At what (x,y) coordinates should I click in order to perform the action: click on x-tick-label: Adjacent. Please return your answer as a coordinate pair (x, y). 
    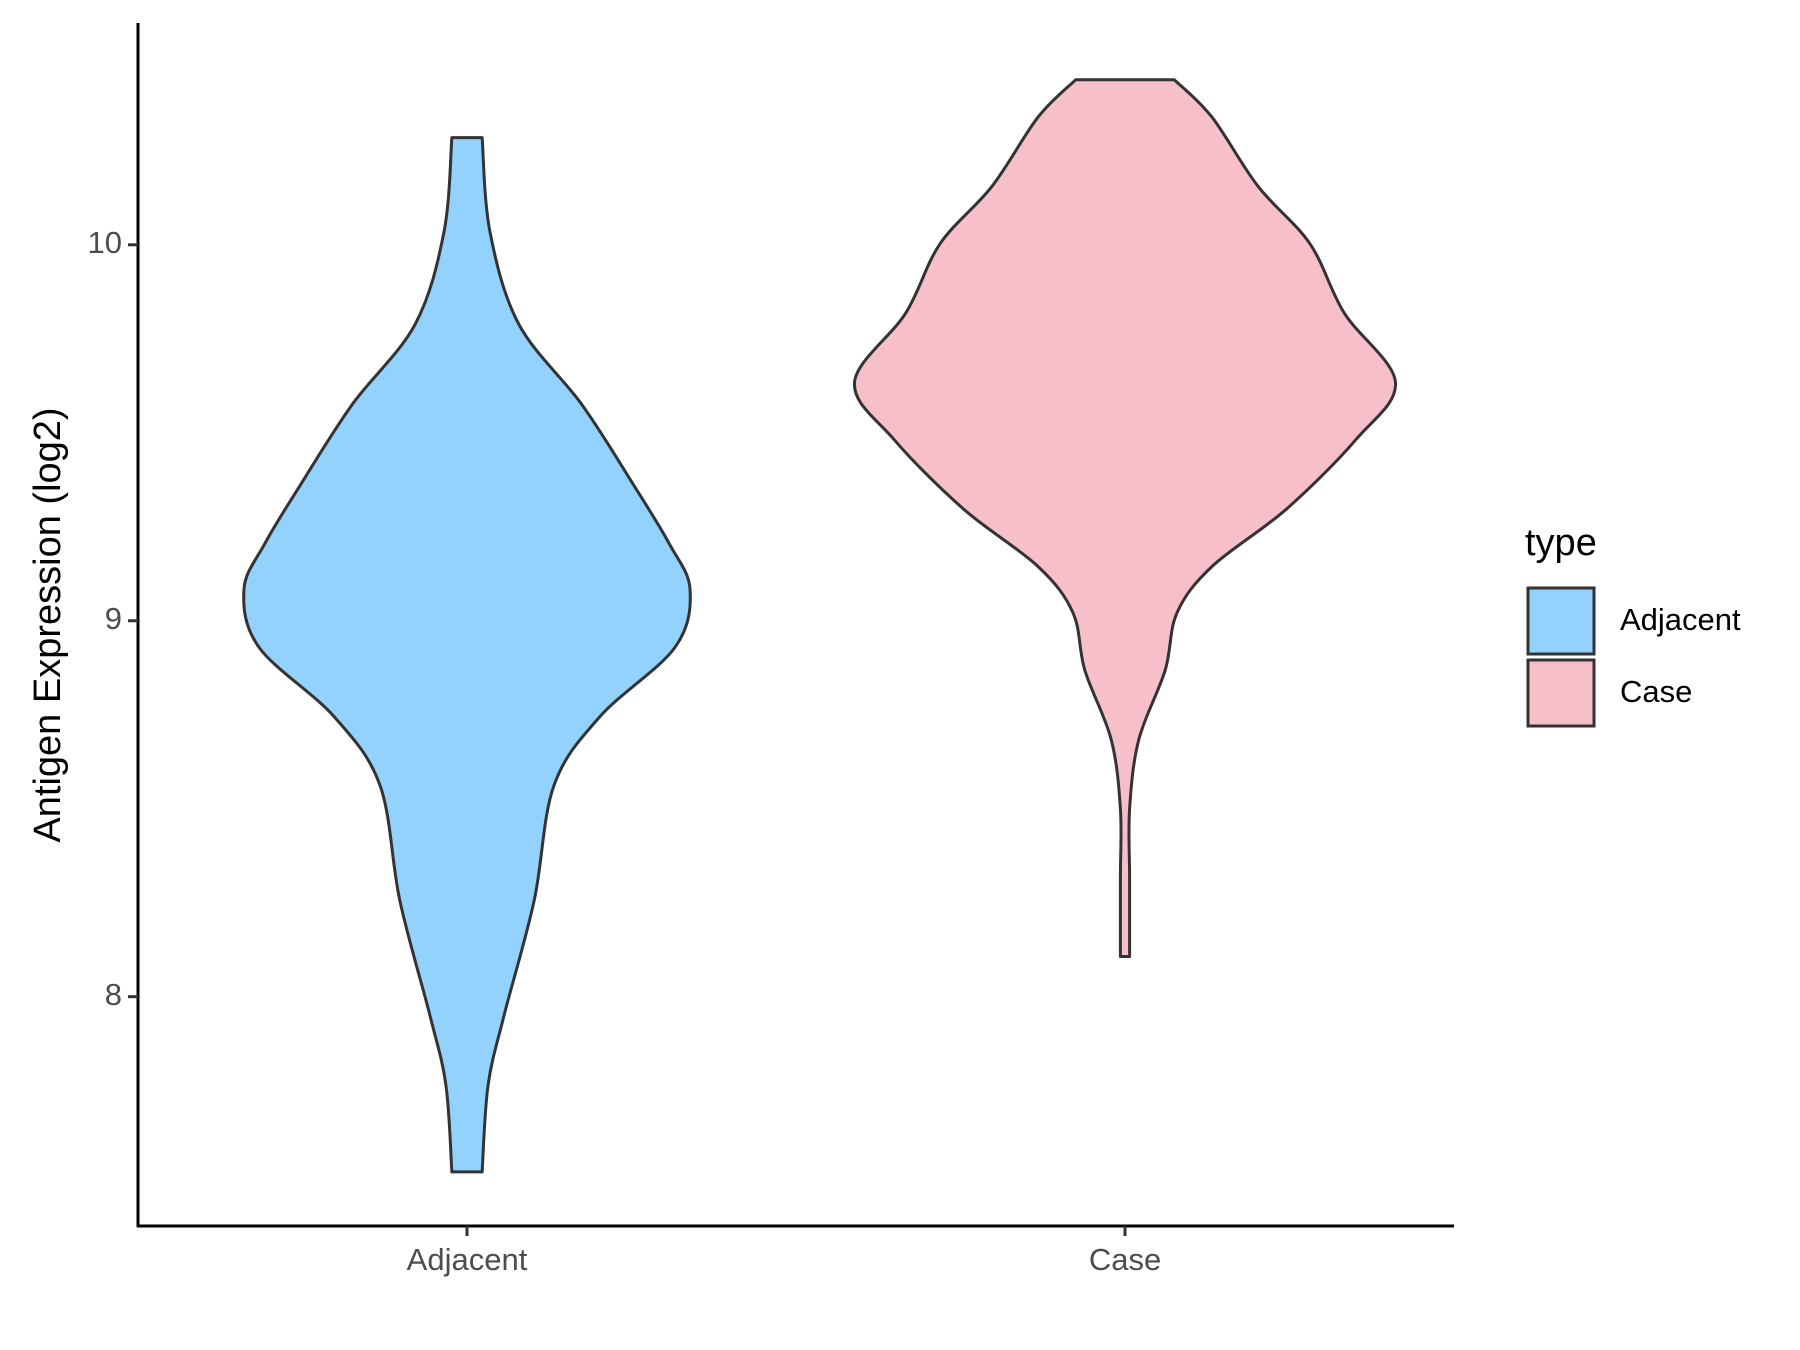
    Looking at the image, I should click on (467, 1259).